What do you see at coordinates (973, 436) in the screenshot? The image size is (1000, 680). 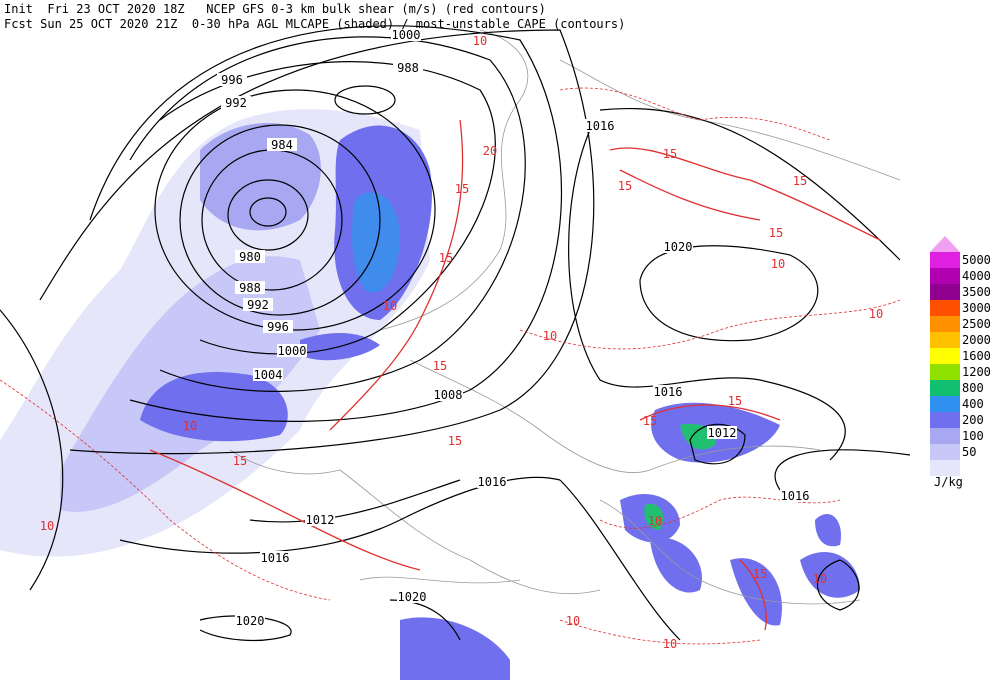 I see `colorbar-label: 100` at bounding box center [973, 436].